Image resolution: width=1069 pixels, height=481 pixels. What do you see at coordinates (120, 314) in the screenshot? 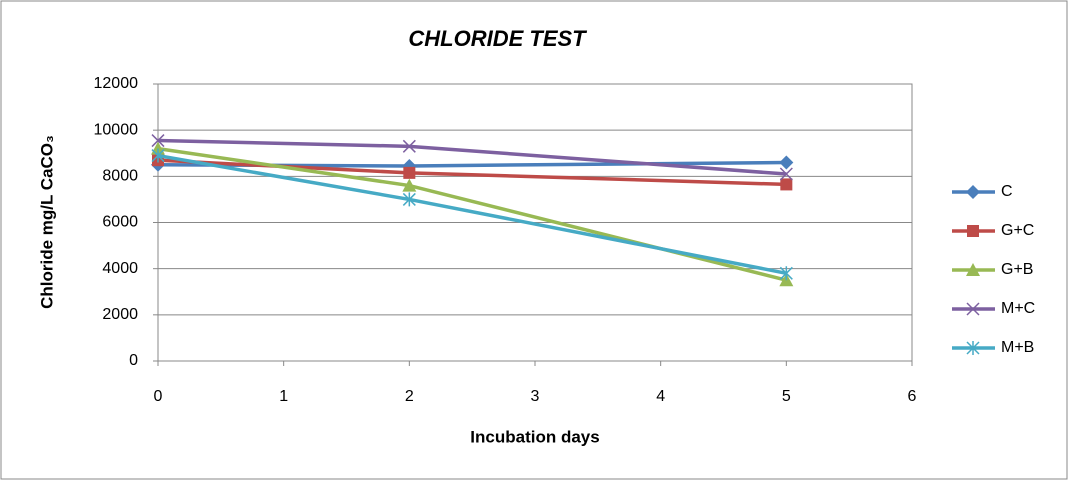
I see `y-tick-label: 2000` at bounding box center [120, 314].